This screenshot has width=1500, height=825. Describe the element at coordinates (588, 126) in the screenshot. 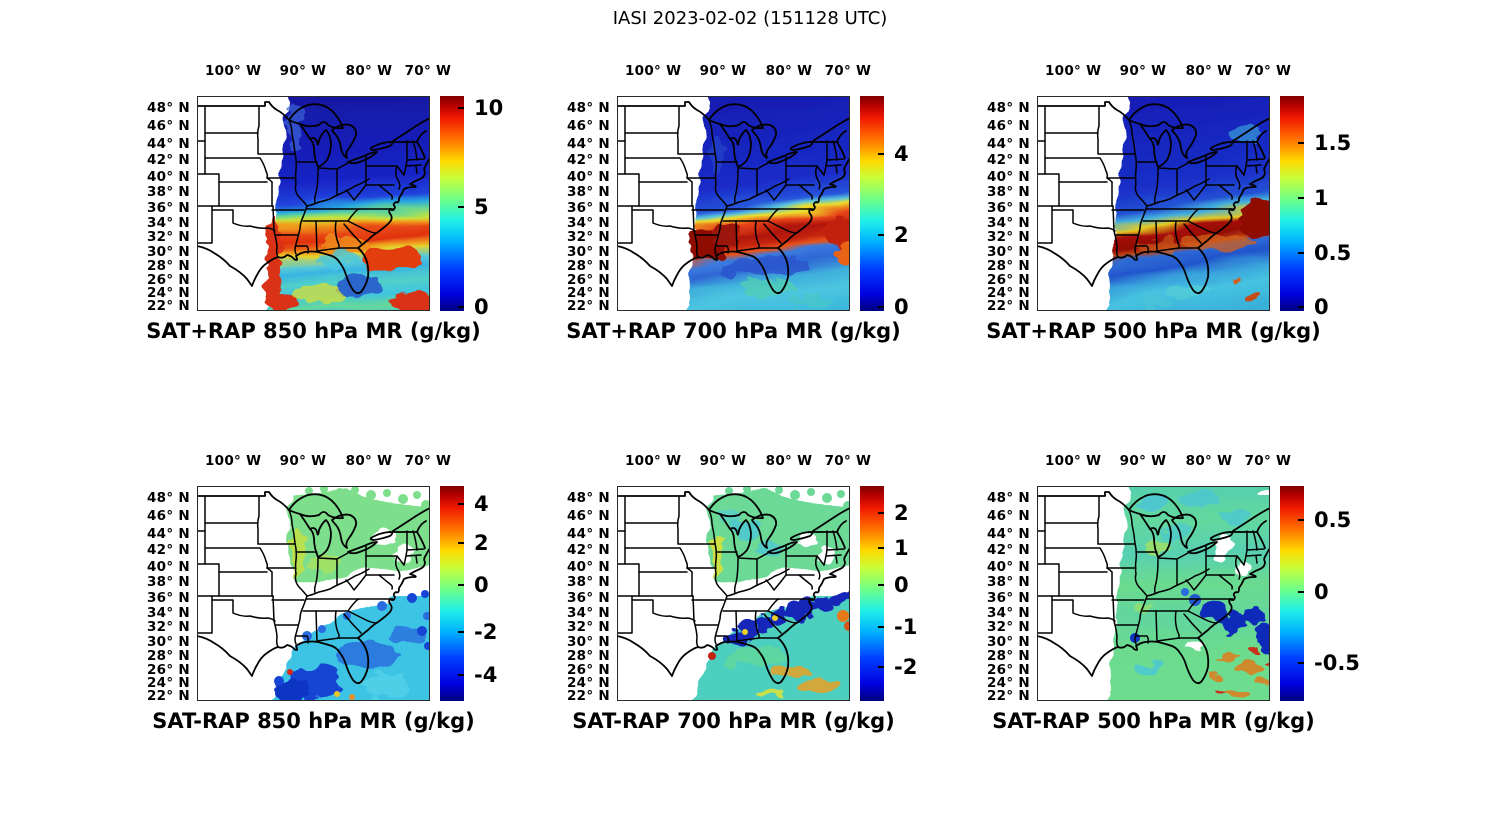

I see `lat-tick-label: 46° N` at that location.